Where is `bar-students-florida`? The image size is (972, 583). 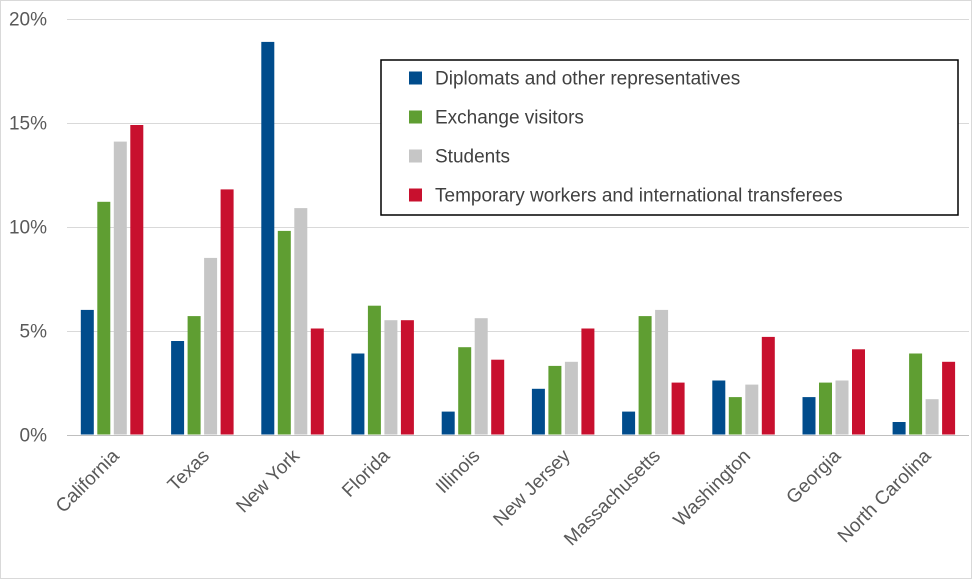 bar-students-florida is located at coordinates (391, 377).